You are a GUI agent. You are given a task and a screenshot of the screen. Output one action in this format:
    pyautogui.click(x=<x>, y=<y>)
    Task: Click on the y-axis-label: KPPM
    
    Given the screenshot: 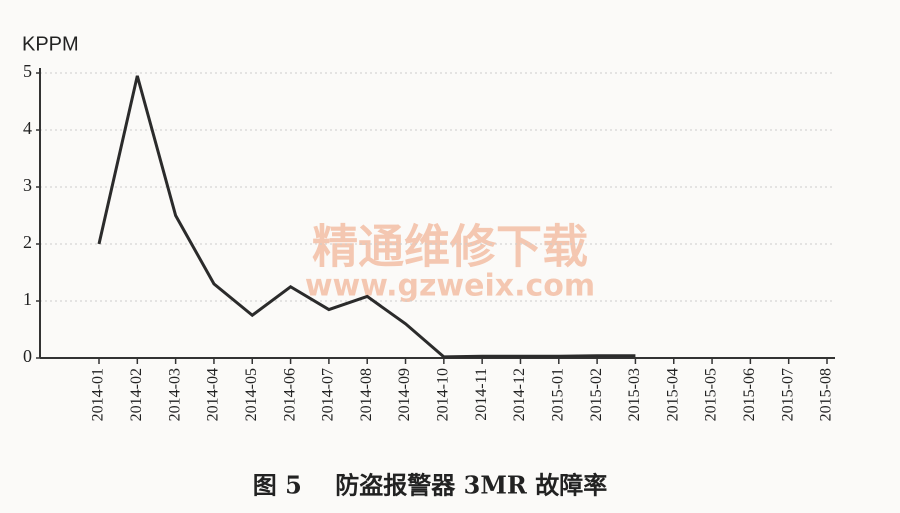 What is the action you would take?
    pyautogui.click(x=50, y=44)
    